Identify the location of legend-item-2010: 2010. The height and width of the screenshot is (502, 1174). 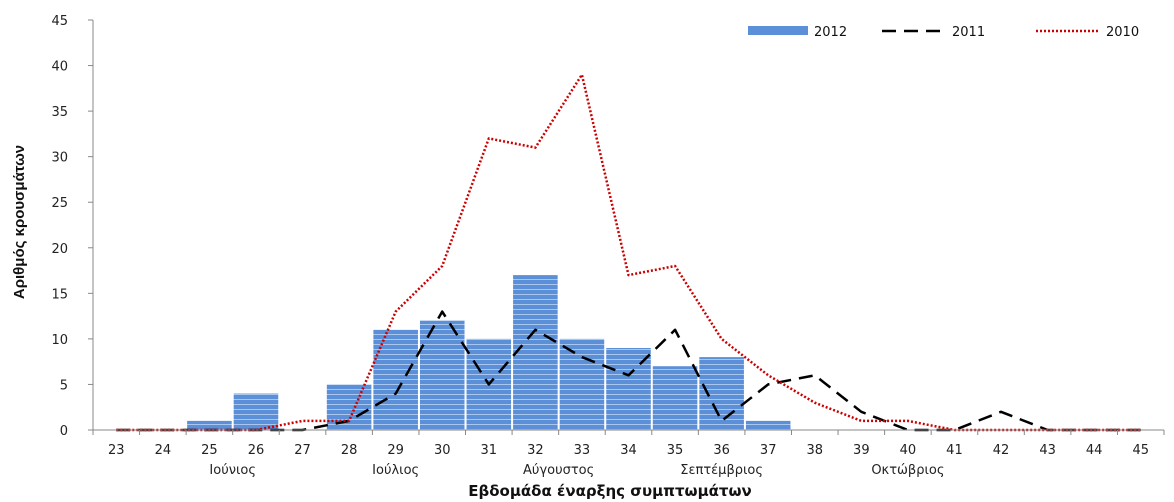
(1087, 32).